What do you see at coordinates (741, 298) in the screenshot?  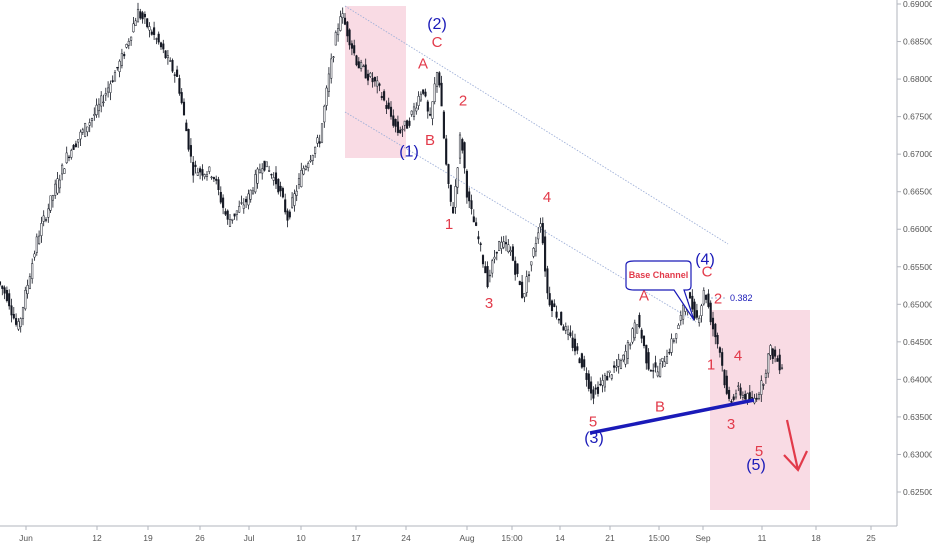 I see `fib-382-label: 0.382` at bounding box center [741, 298].